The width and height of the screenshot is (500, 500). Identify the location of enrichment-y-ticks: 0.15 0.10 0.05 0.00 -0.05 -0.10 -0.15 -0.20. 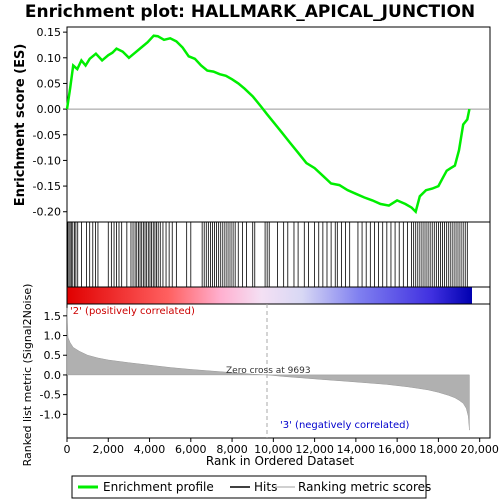
(50, 122).